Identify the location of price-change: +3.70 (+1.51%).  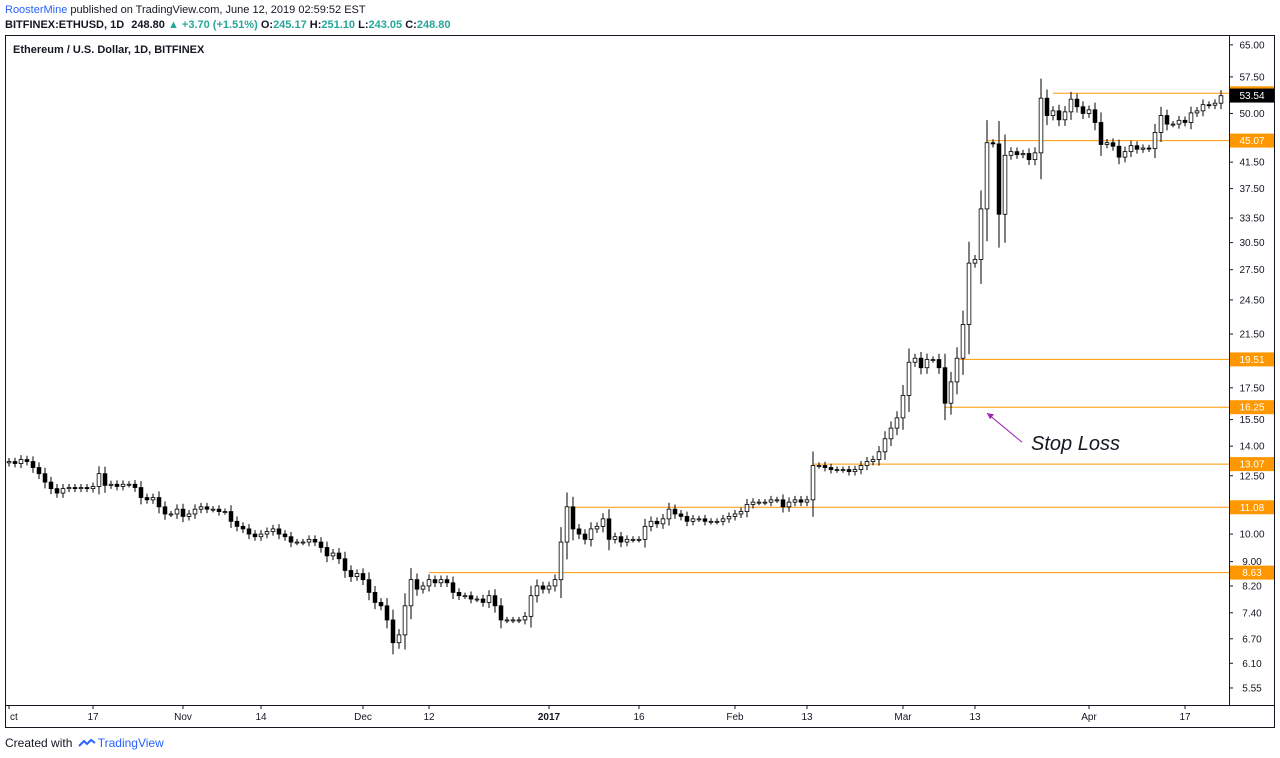
(219, 25).